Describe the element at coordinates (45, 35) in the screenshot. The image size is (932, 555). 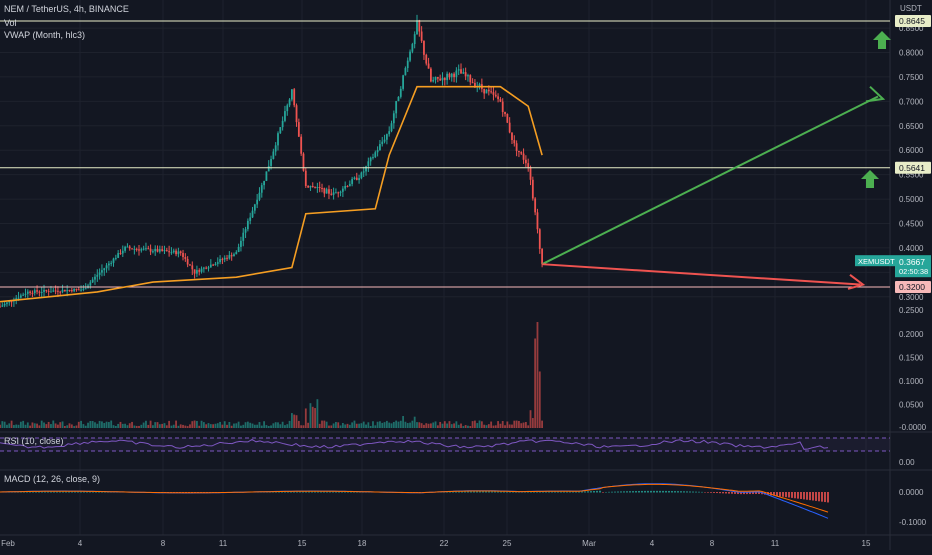
I see `vwap-legend: VWAP (Month, hlc3)` at that location.